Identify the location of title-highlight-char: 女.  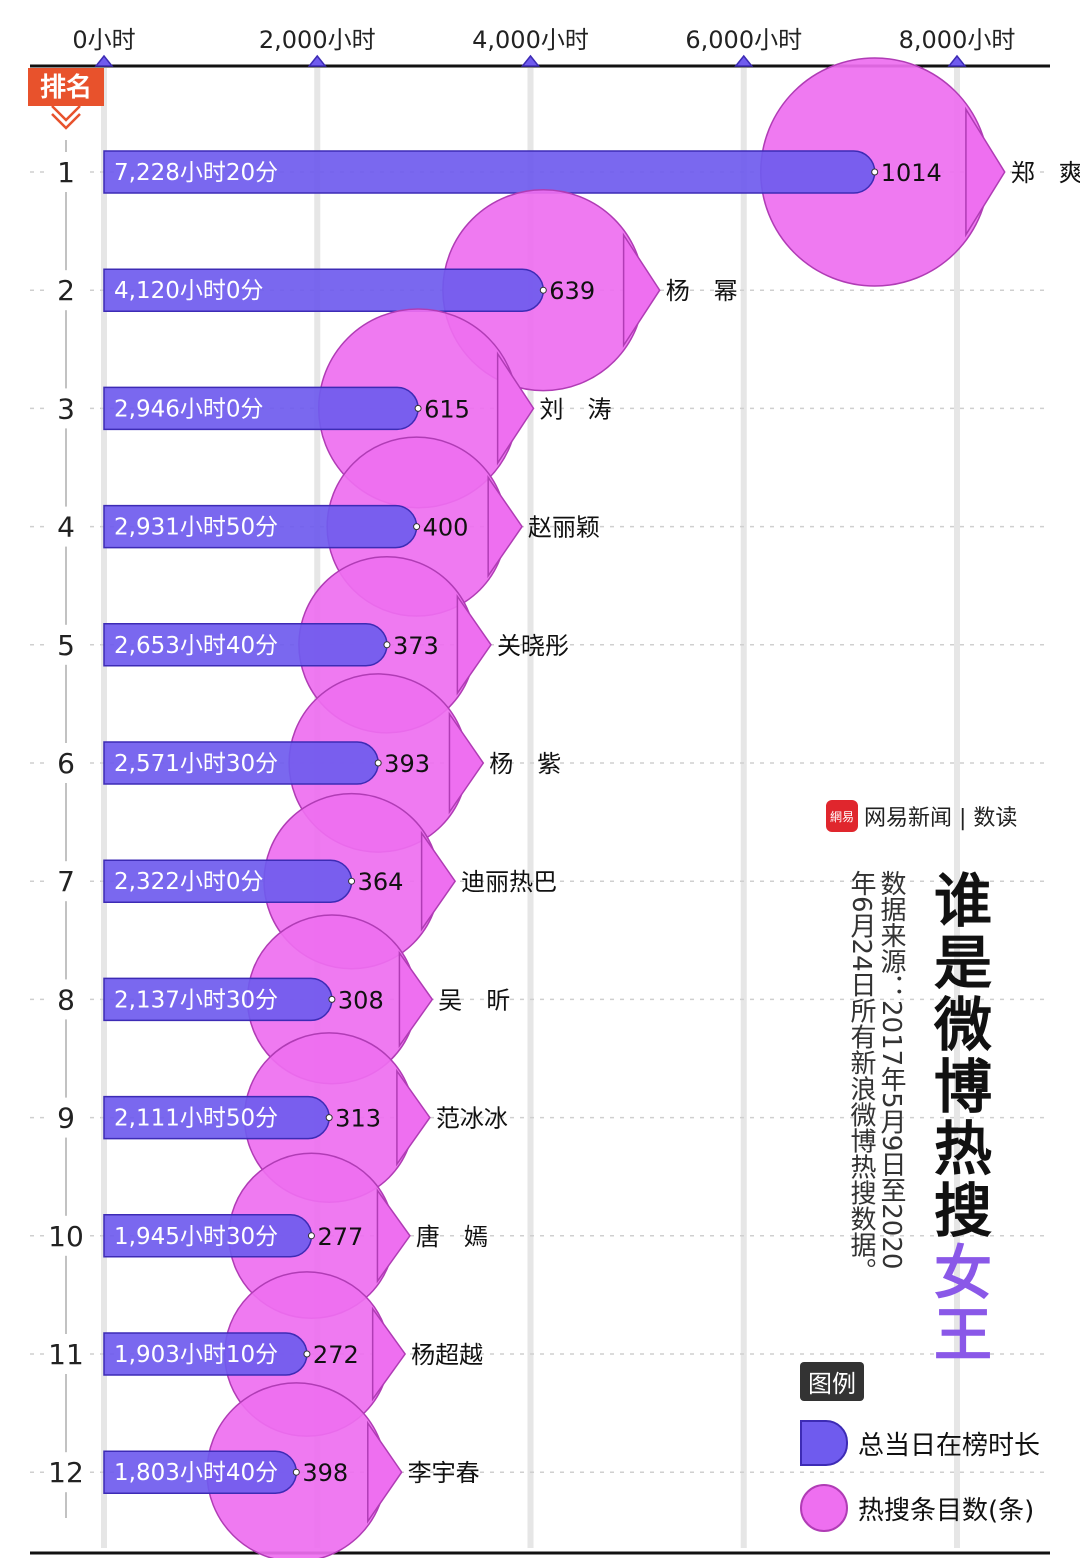
(962, 1273).